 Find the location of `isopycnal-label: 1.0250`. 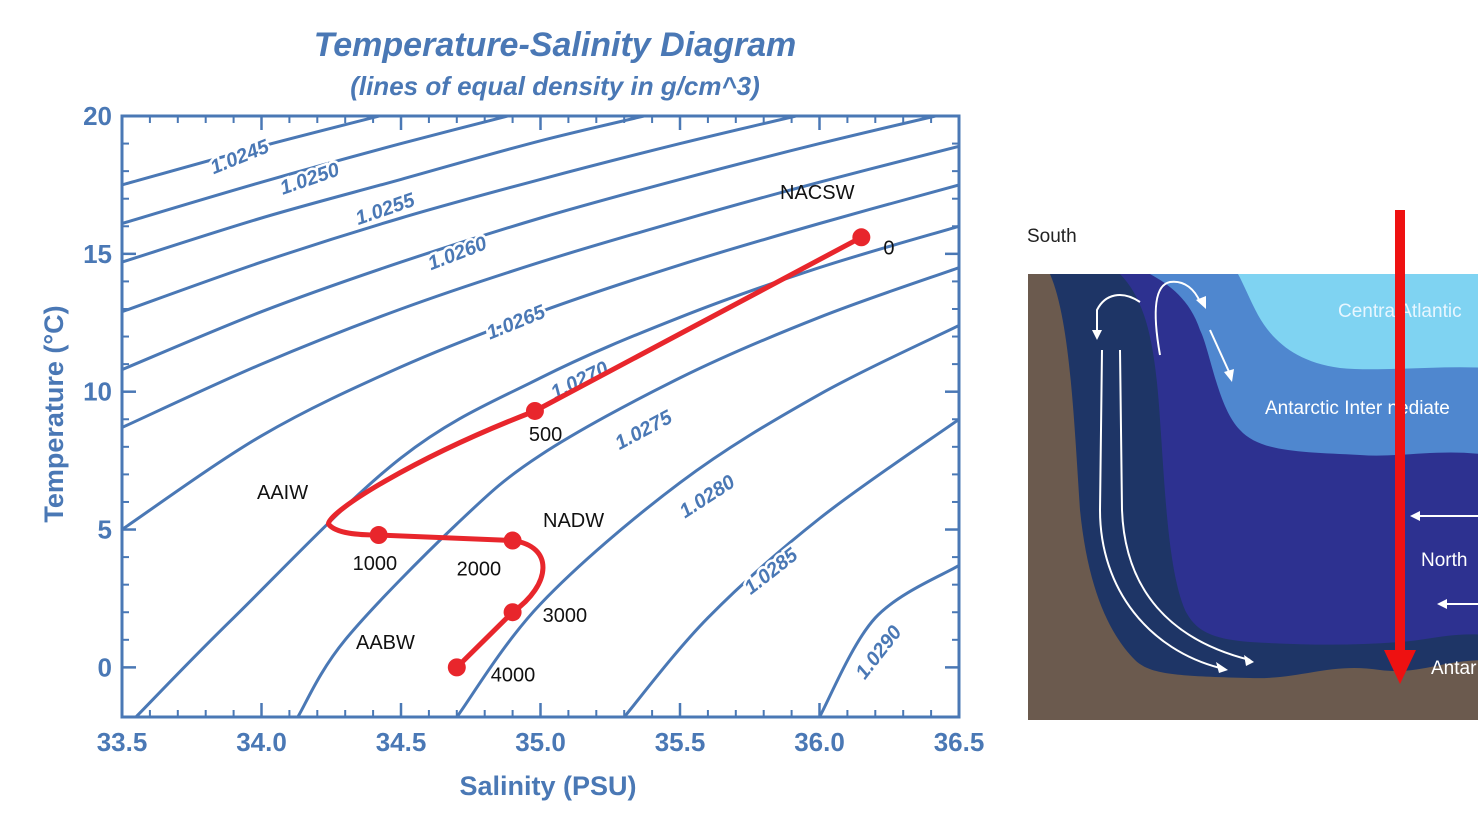

isopycnal-label: 1.0250 is located at coordinates (309, 179).